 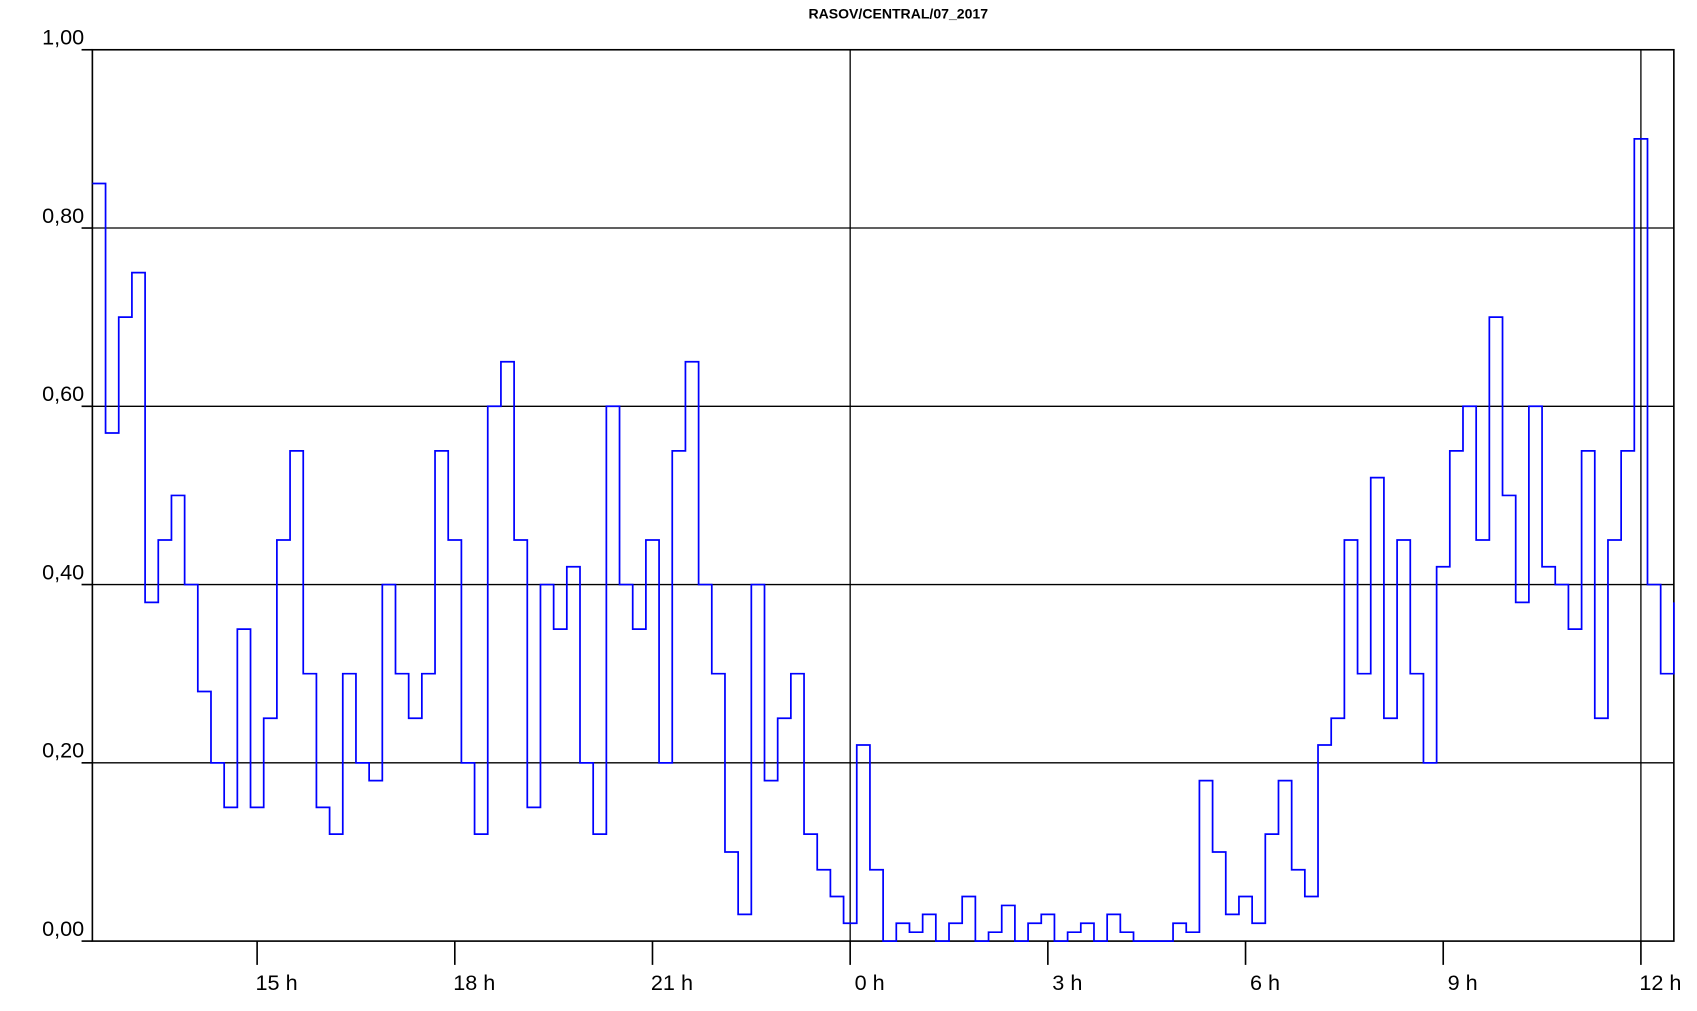 I want to click on y-tick-label: 0,00, so click(x=63, y=928).